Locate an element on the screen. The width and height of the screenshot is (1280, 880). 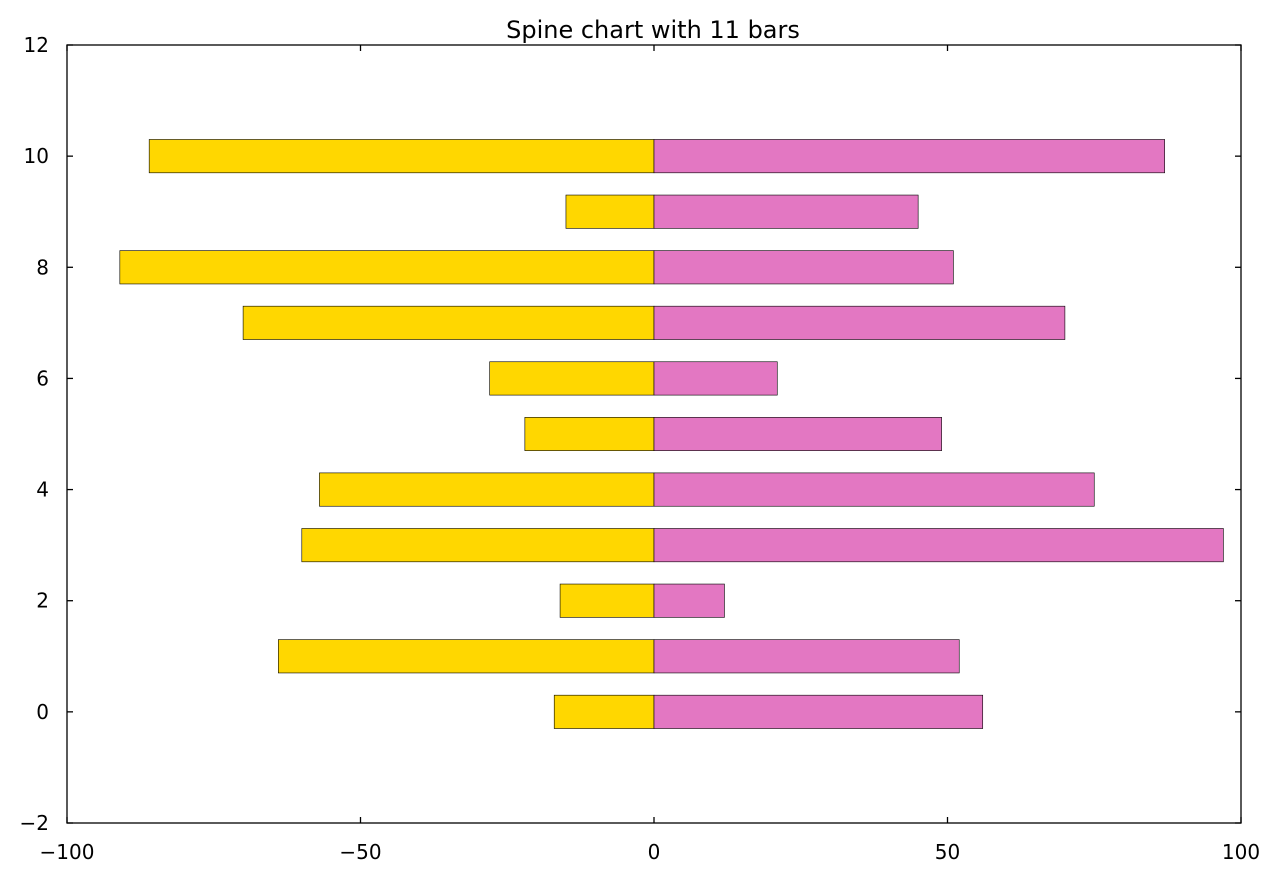
y-tick-label-7: 12 is located at coordinates (36, 45).